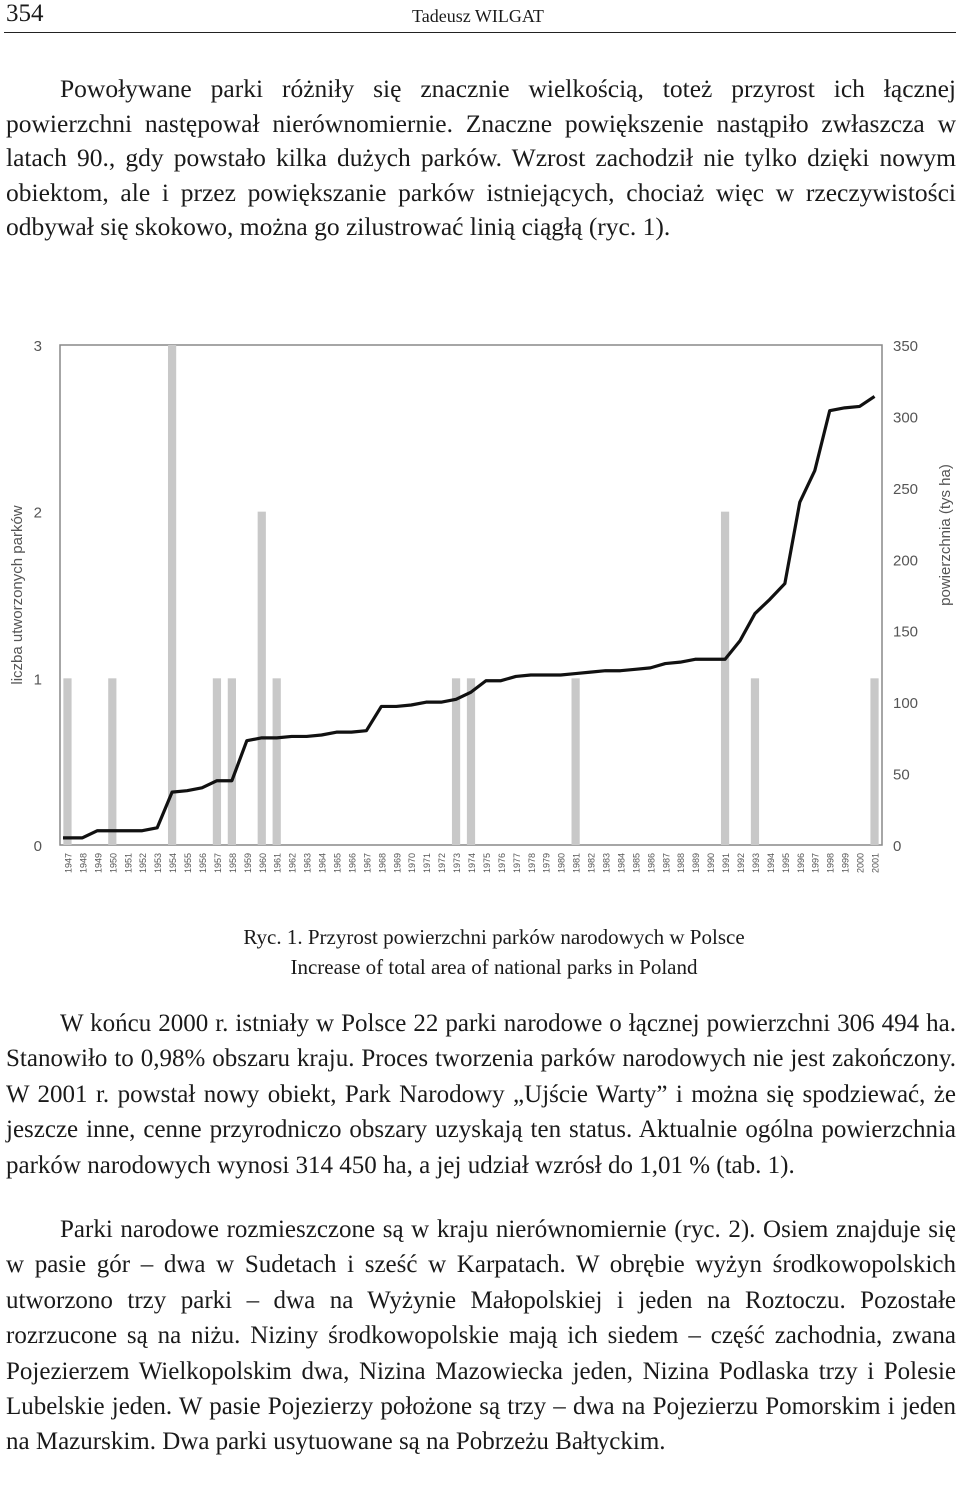 The height and width of the screenshot is (1494, 960). What do you see at coordinates (480, 32) in the screenshot?
I see `header-rule` at bounding box center [480, 32].